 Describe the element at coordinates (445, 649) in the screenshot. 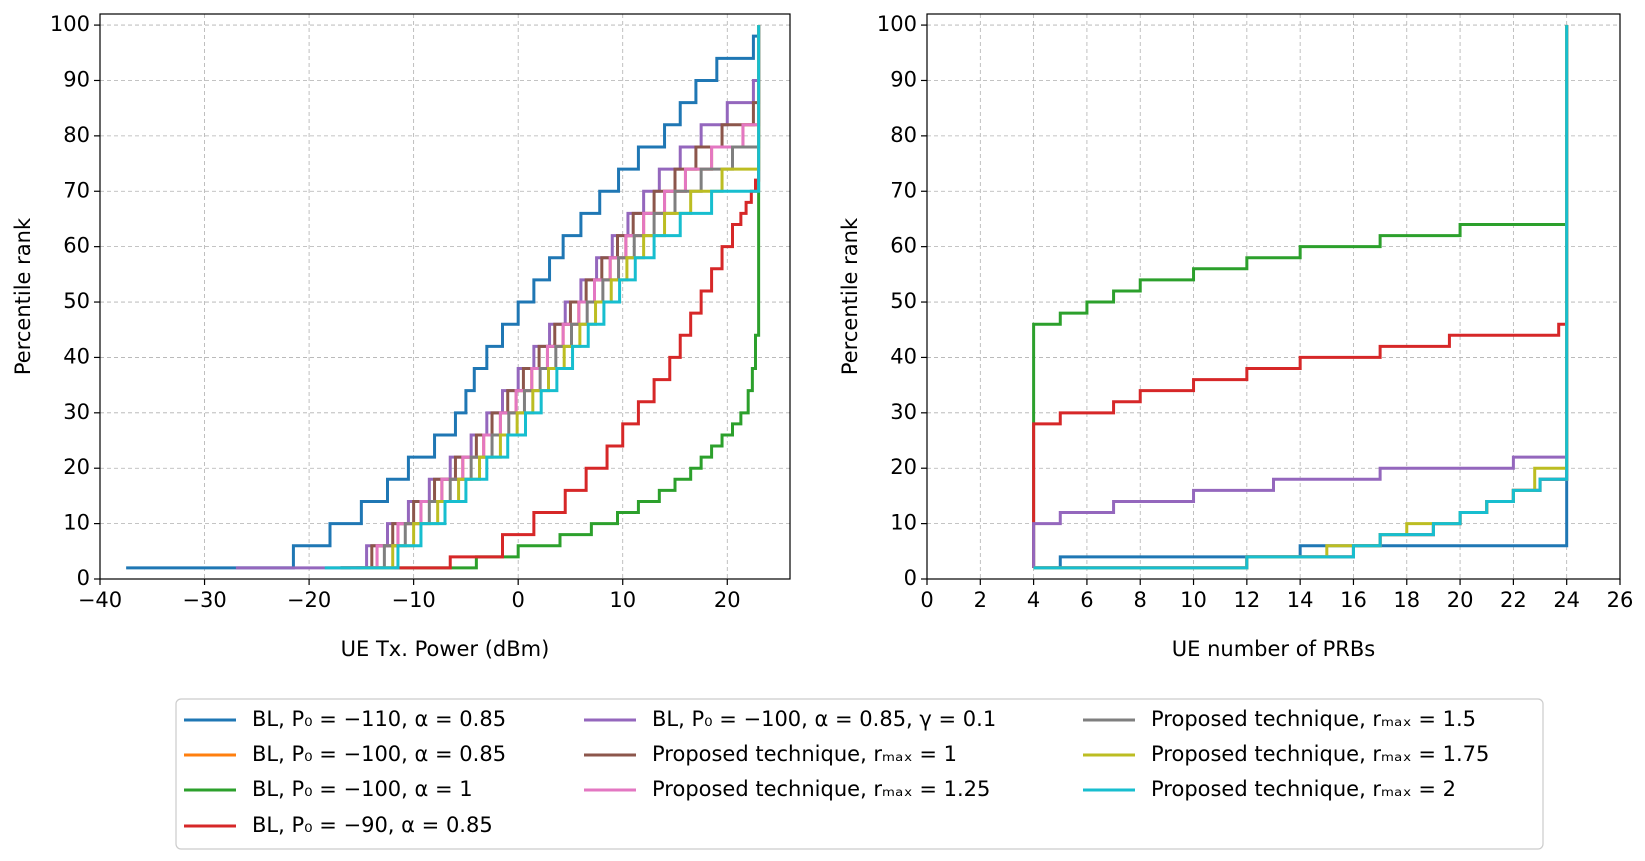

I see `x-axis-label: UE Tx. Power (dBm)` at that location.